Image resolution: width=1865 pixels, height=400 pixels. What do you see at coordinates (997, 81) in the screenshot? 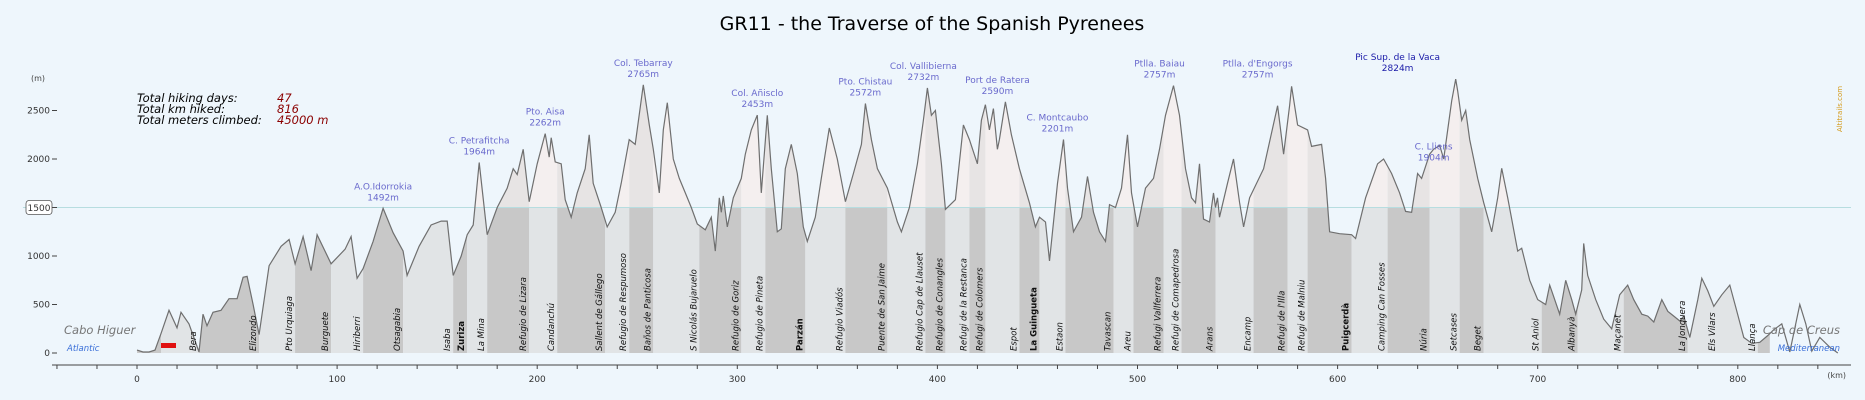
I see `peak-name: Port de Ratera` at bounding box center [997, 81].